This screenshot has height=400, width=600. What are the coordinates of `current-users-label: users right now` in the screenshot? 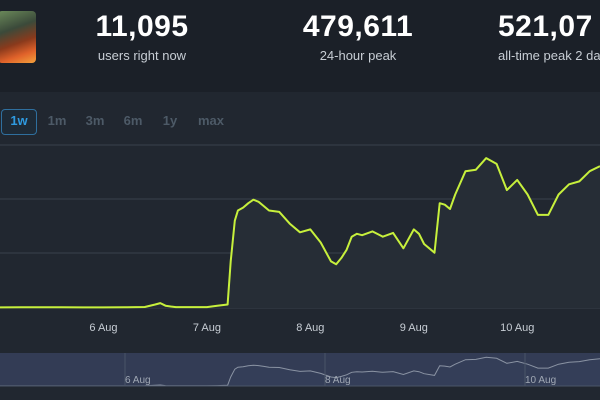 It's located at (142, 55).